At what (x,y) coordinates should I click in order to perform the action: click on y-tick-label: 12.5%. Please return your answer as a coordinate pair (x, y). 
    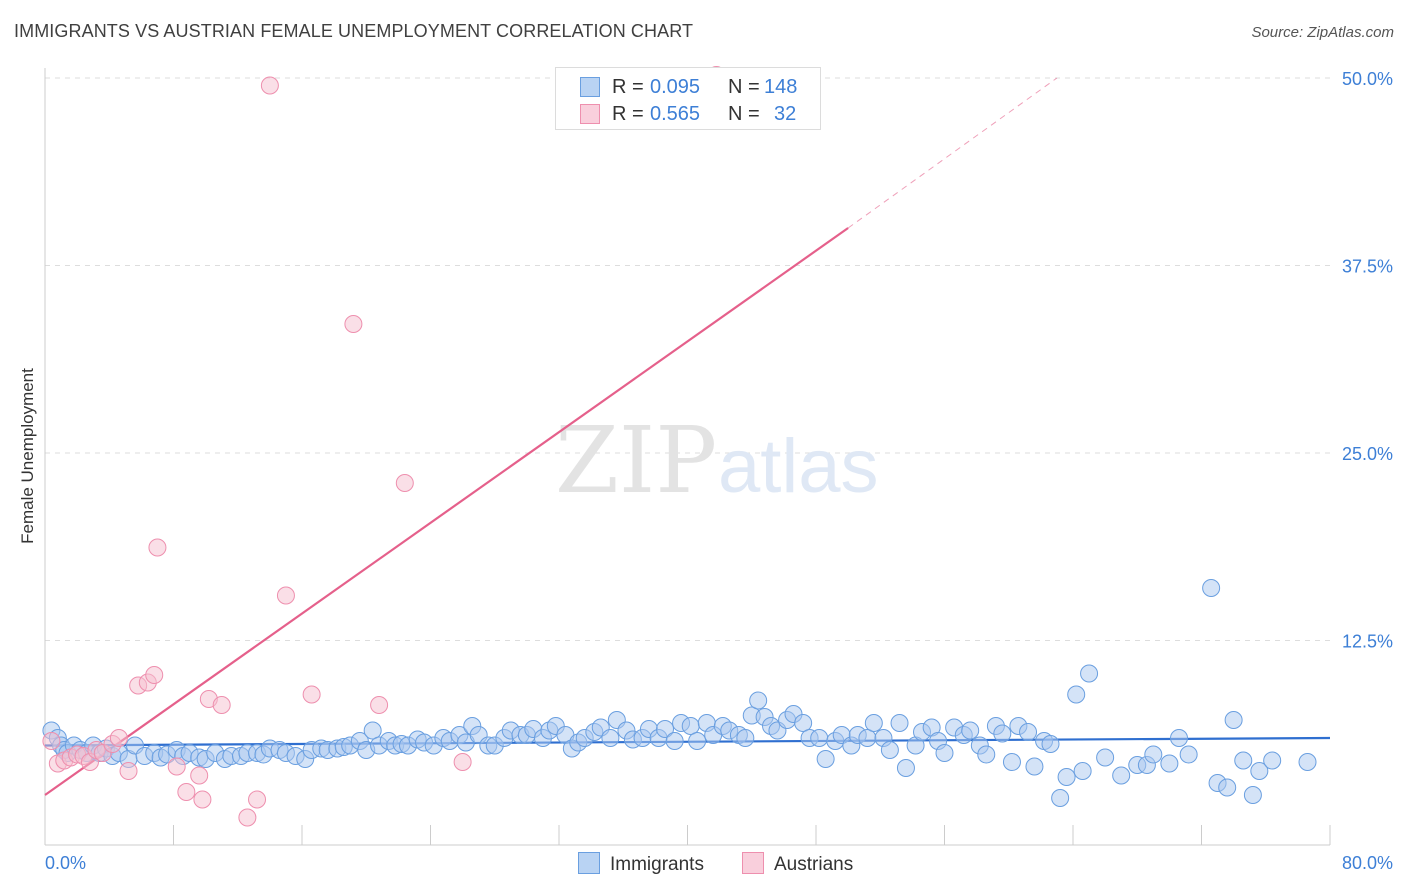
    Looking at the image, I should click on (1367, 642).